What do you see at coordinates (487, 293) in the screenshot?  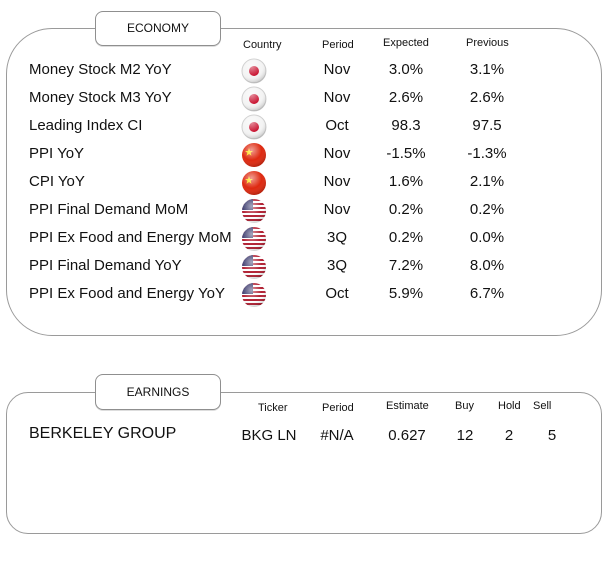 I see `previous-value: 6.7%` at bounding box center [487, 293].